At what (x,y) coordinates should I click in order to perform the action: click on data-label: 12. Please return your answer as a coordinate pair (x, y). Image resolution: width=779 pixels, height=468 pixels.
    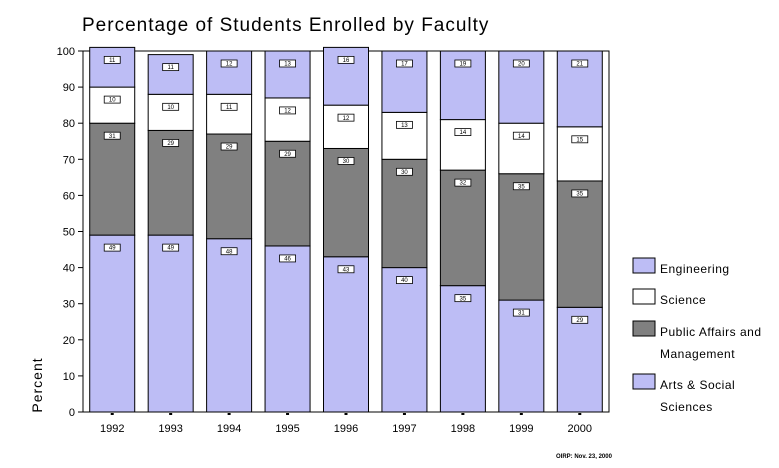
    Looking at the image, I should click on (287, 112).